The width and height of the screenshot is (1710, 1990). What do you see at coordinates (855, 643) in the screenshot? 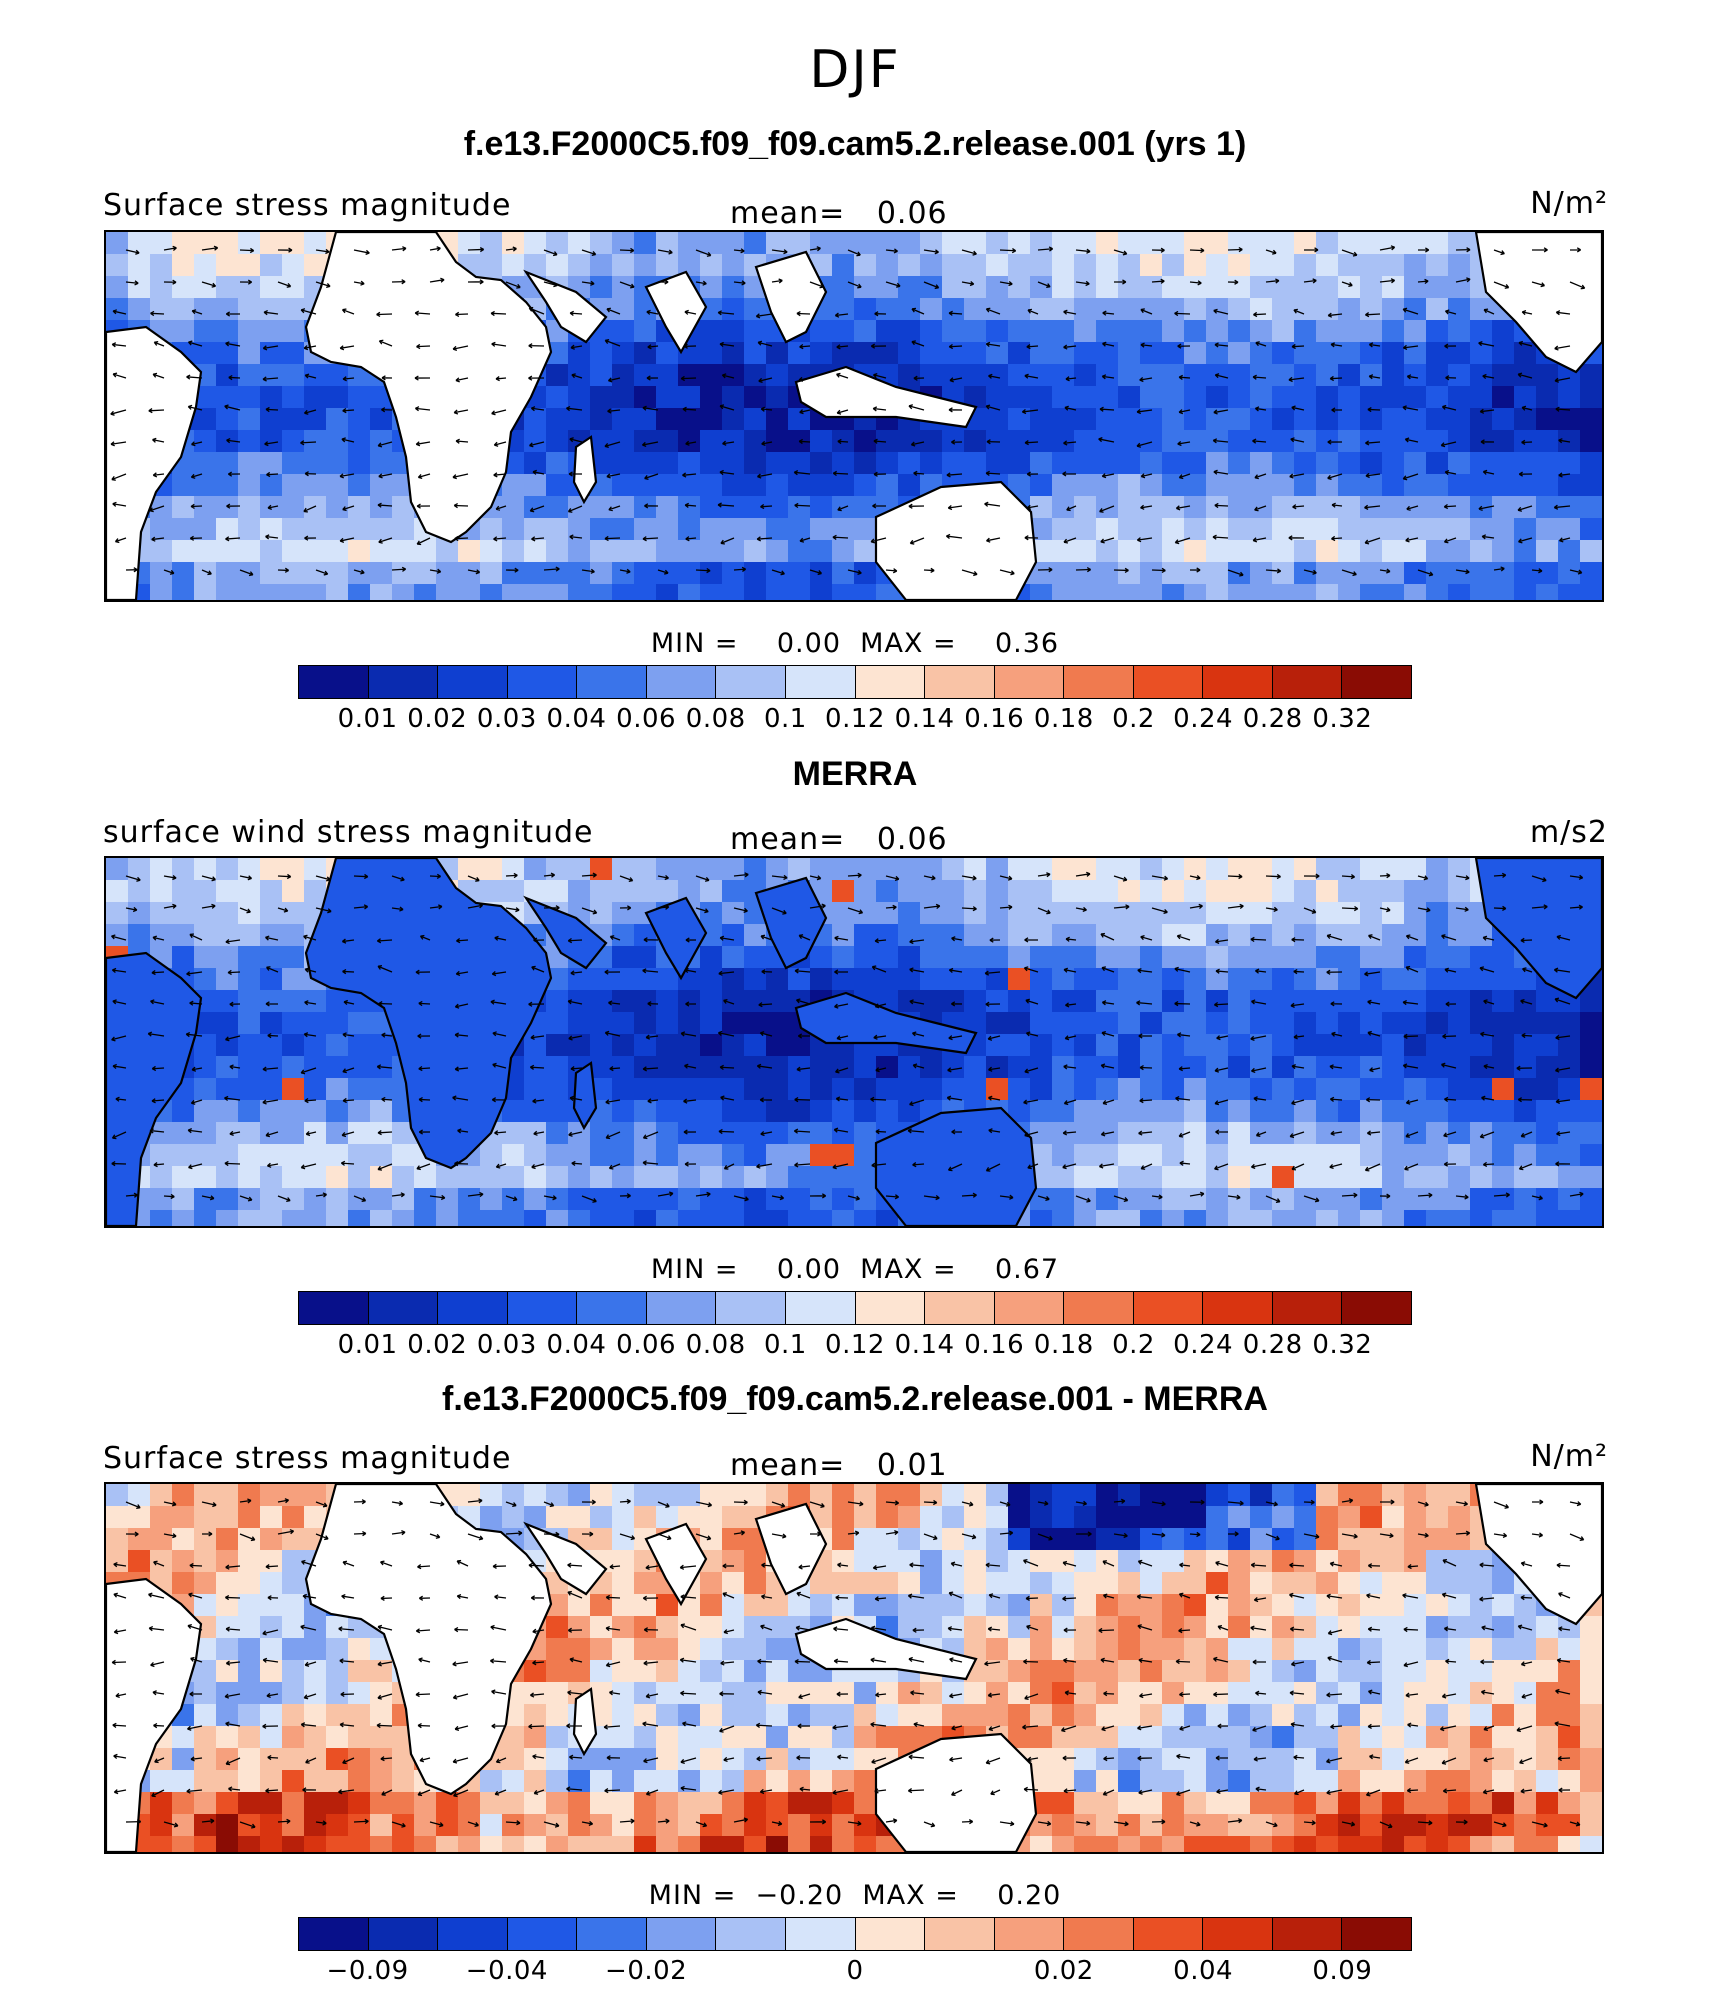
I see `panel-1-minmax: MIN = 0.00 MAX = 0.36` at bounding box center [855, 643].